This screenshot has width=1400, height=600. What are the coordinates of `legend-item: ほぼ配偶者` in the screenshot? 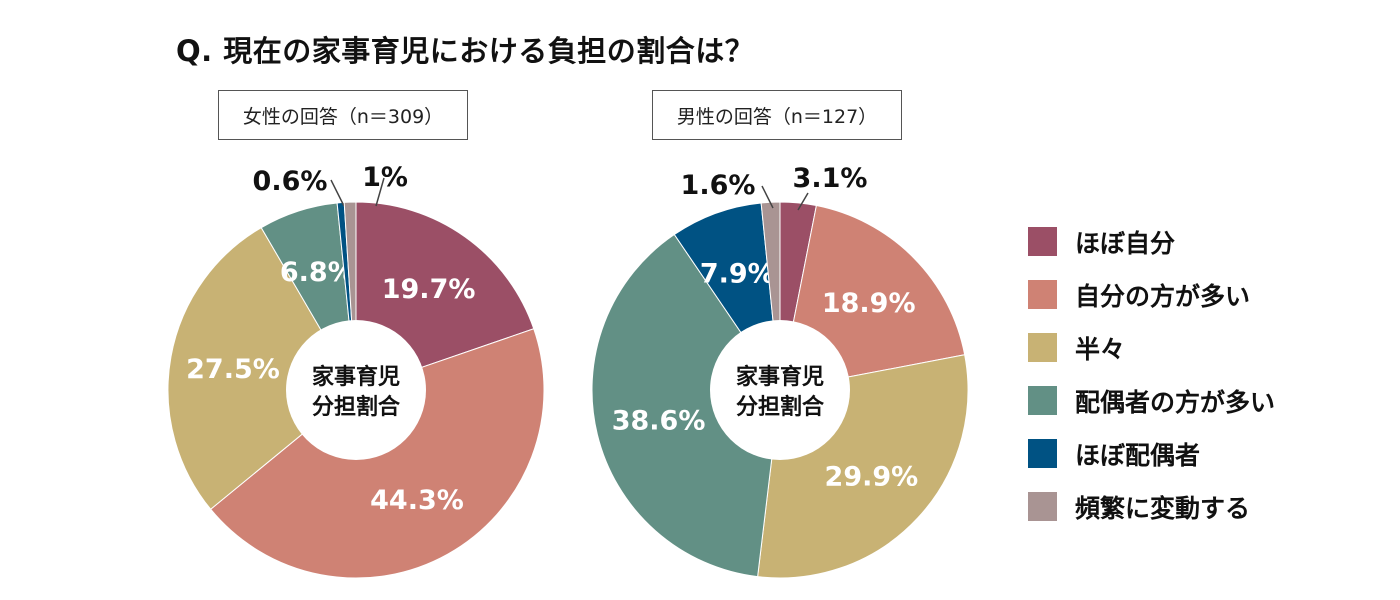 It's located at (1151, 453).